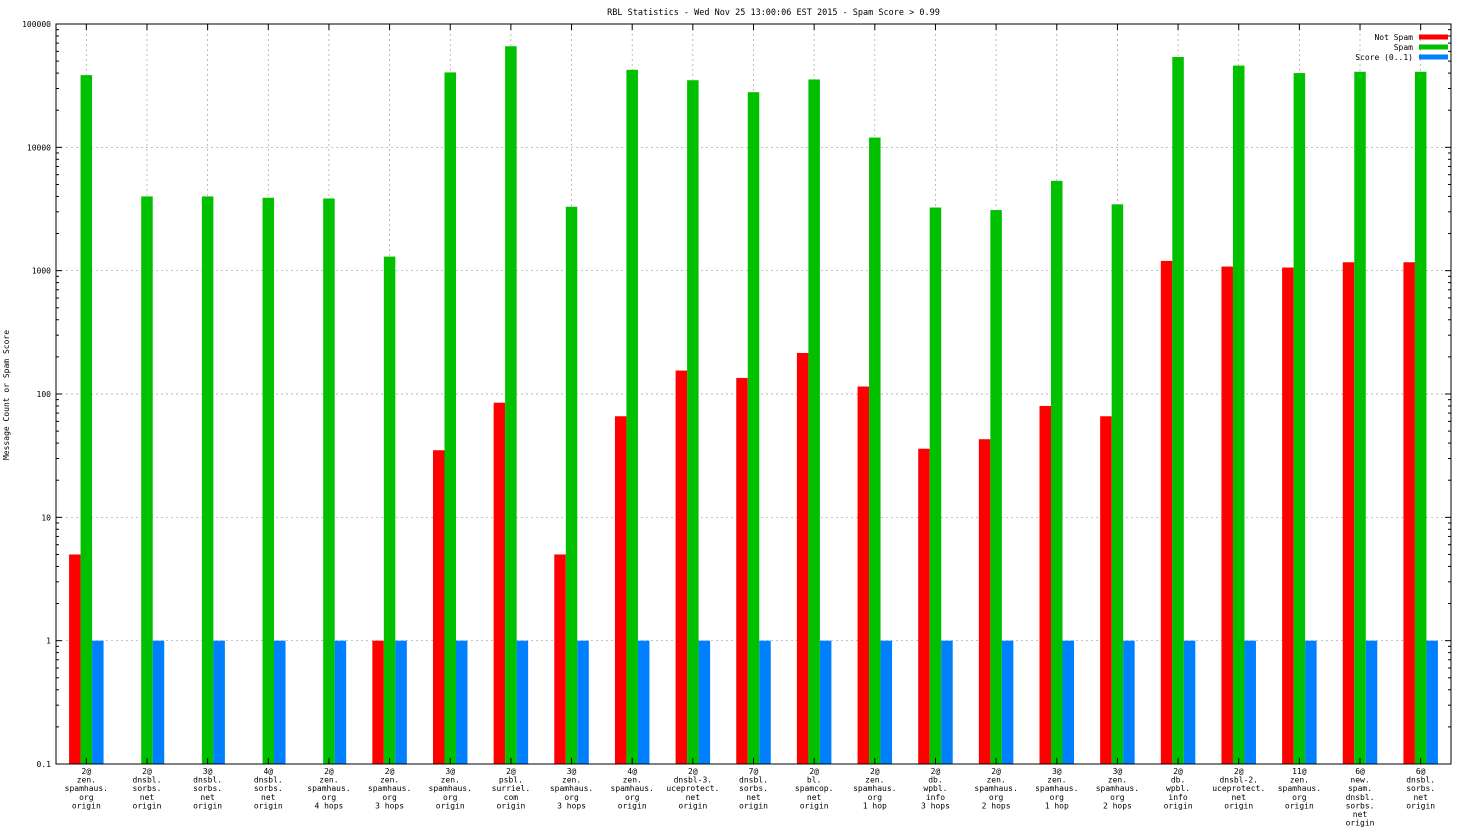 This screenshot has width=1472, height=828. What do you see at coordinates (86, 788) in the screenshot?
I see `x-tick-label: 2@ zen. spamhaus. org origin` at bounding box center [86, 788].